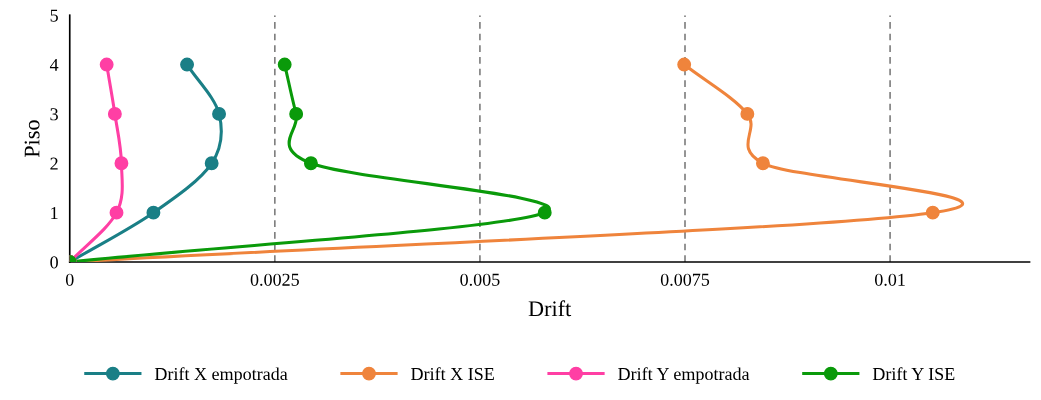 The height and width of the screenshot is (400, 1041). What do you see at coordinates (452, 374) in the screenshot?
I see `legend-label: Drift X ISE` at bounding box center [452, 374].